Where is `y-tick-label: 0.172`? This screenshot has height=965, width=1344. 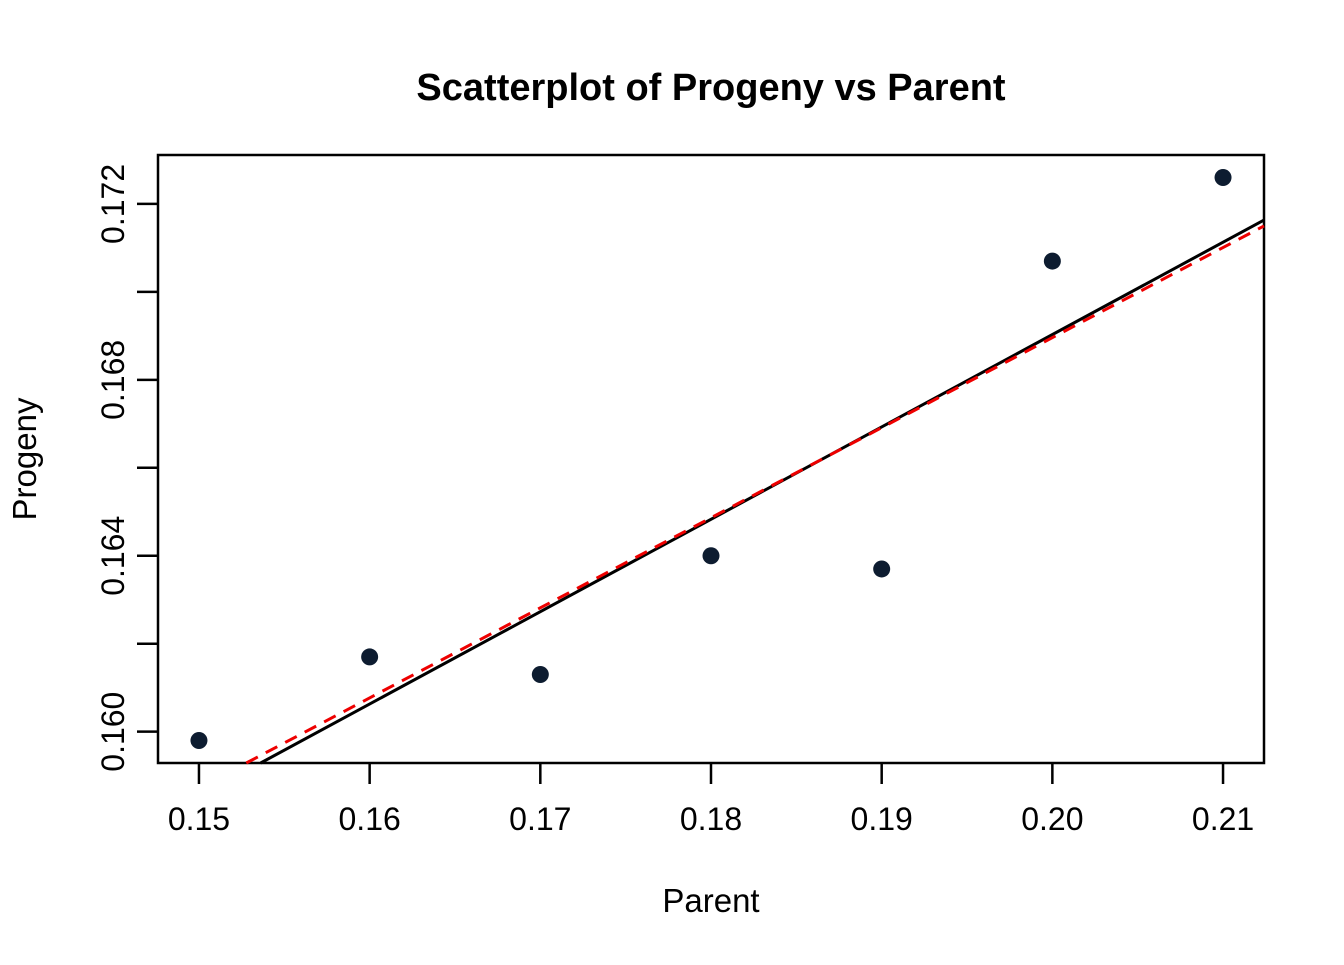
y-tick-label: 0.172 is located at coordinates (113, 204).